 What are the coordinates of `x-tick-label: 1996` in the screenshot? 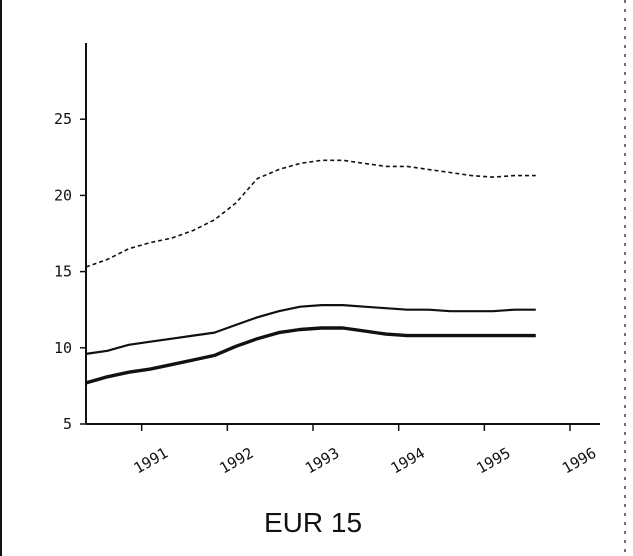 It's located at (579, 461).